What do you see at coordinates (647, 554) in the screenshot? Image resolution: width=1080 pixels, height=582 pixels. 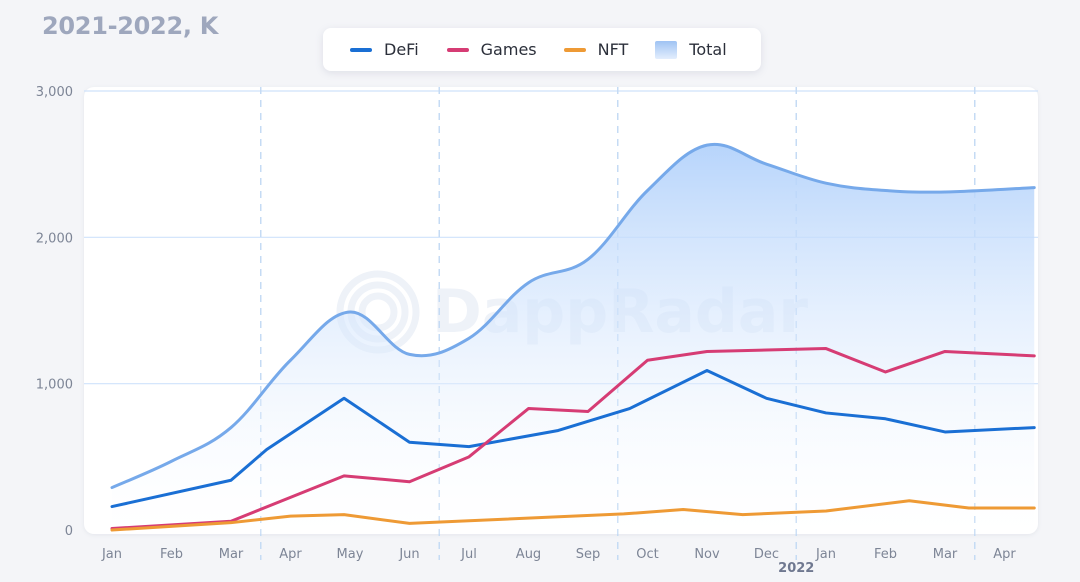 I see `x-tick-label: Oct` at bounding box center [647, 554].